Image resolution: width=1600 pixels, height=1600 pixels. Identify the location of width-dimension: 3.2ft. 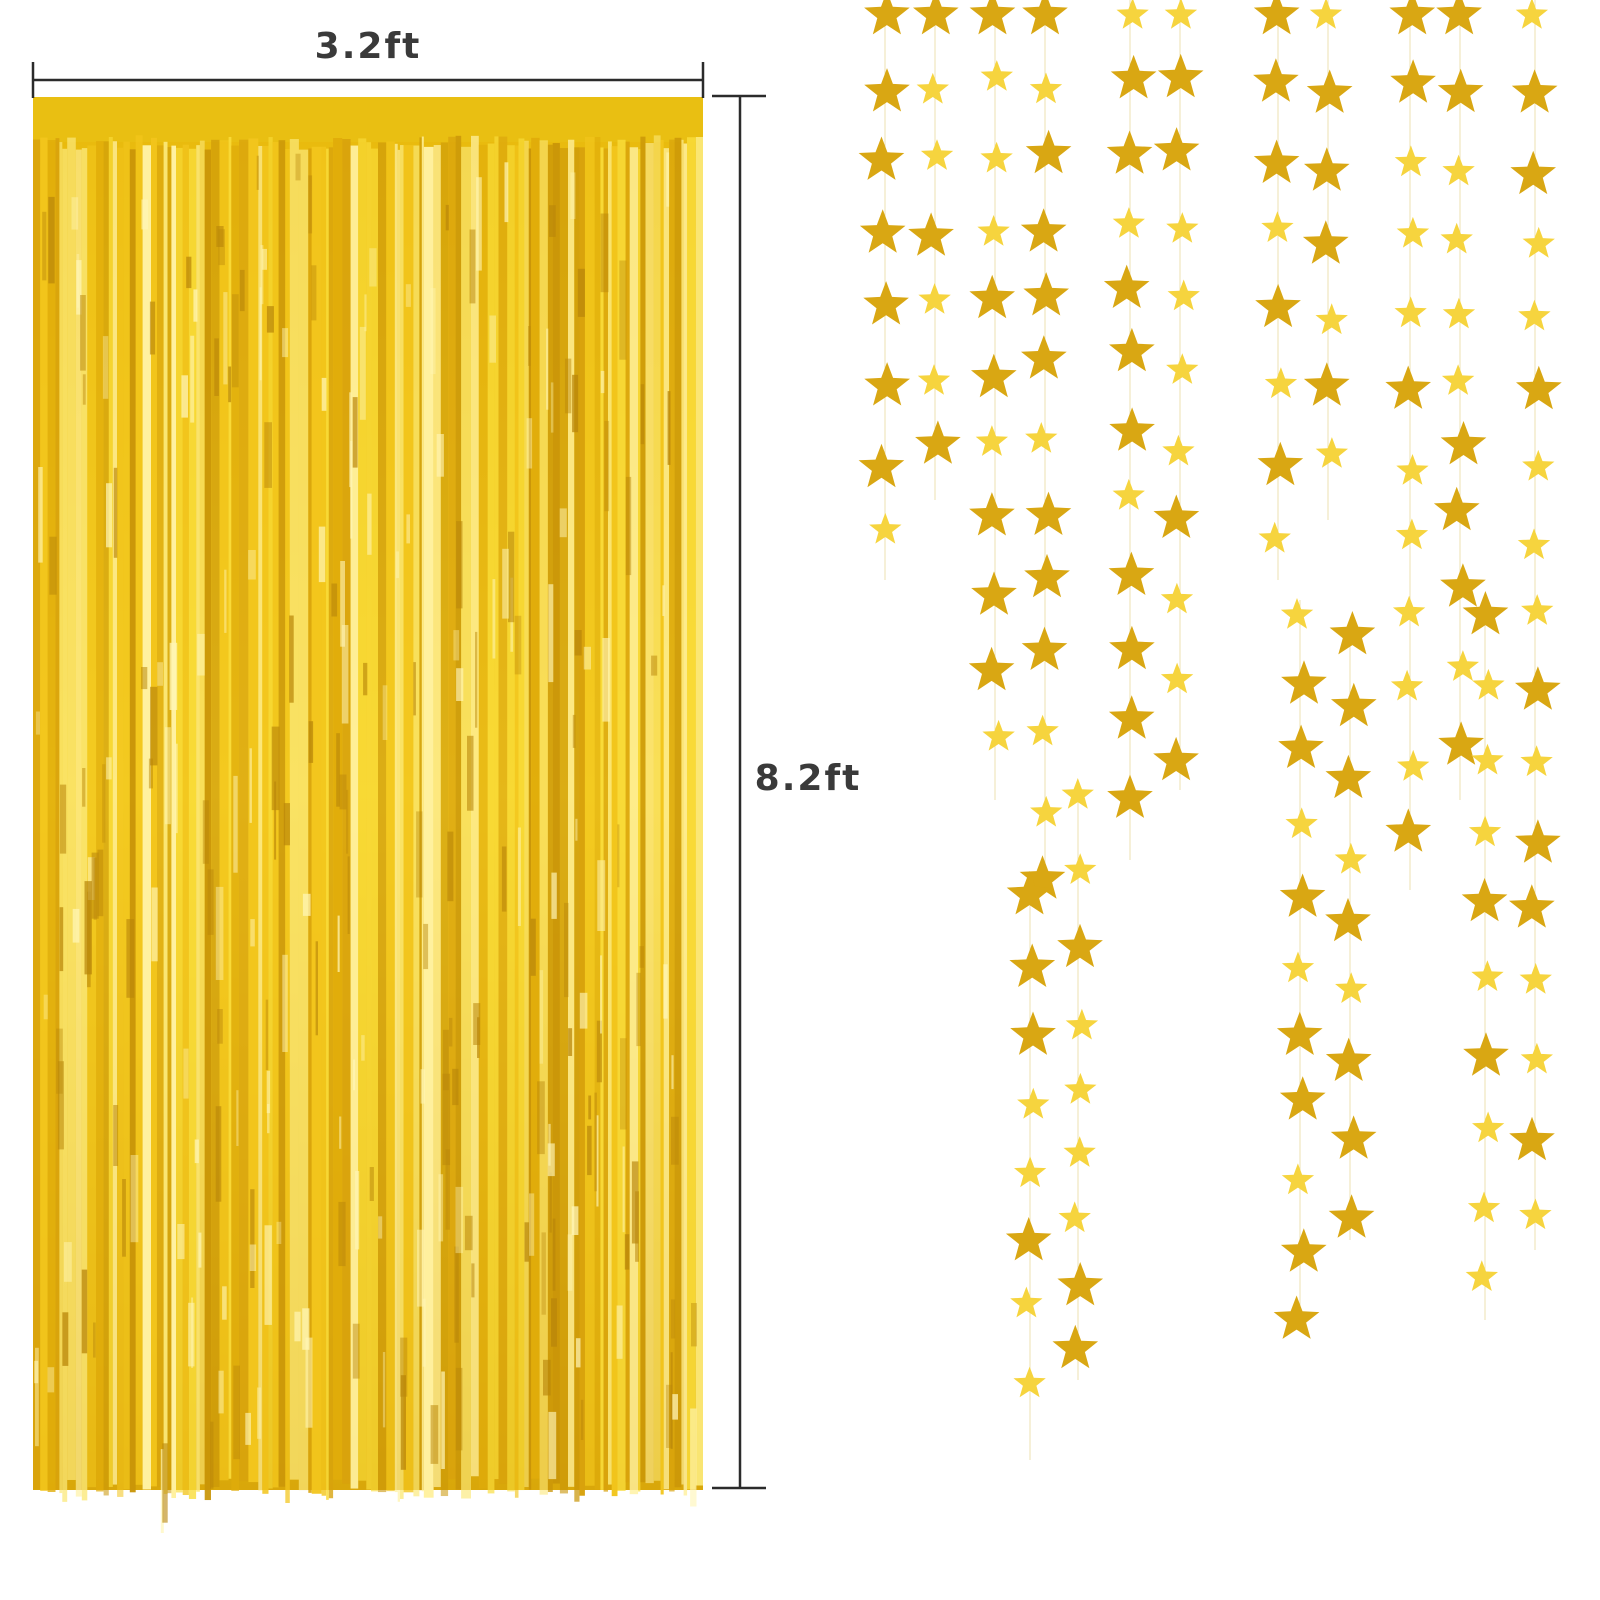
(368, 62).